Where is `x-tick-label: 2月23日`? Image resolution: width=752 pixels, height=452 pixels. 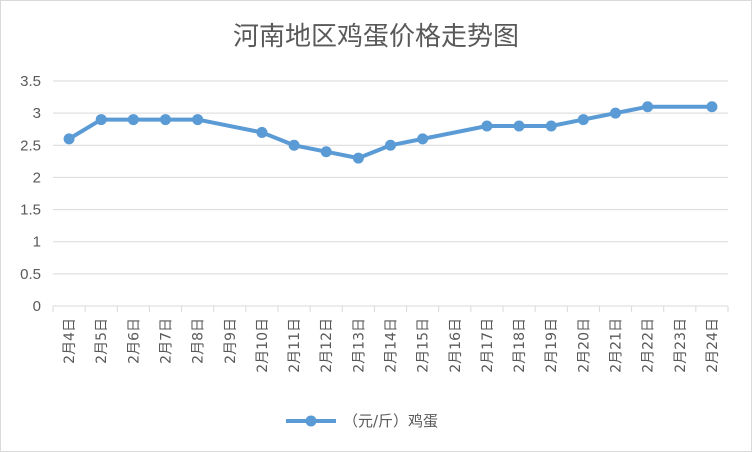
x-tick-label: 2月23日 is located at coordinates (681, 345).